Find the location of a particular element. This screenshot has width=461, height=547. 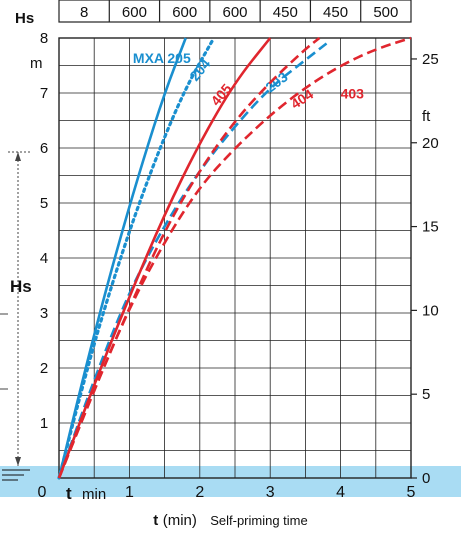

x-inline-unit: min is located at coordinates (94, 494).